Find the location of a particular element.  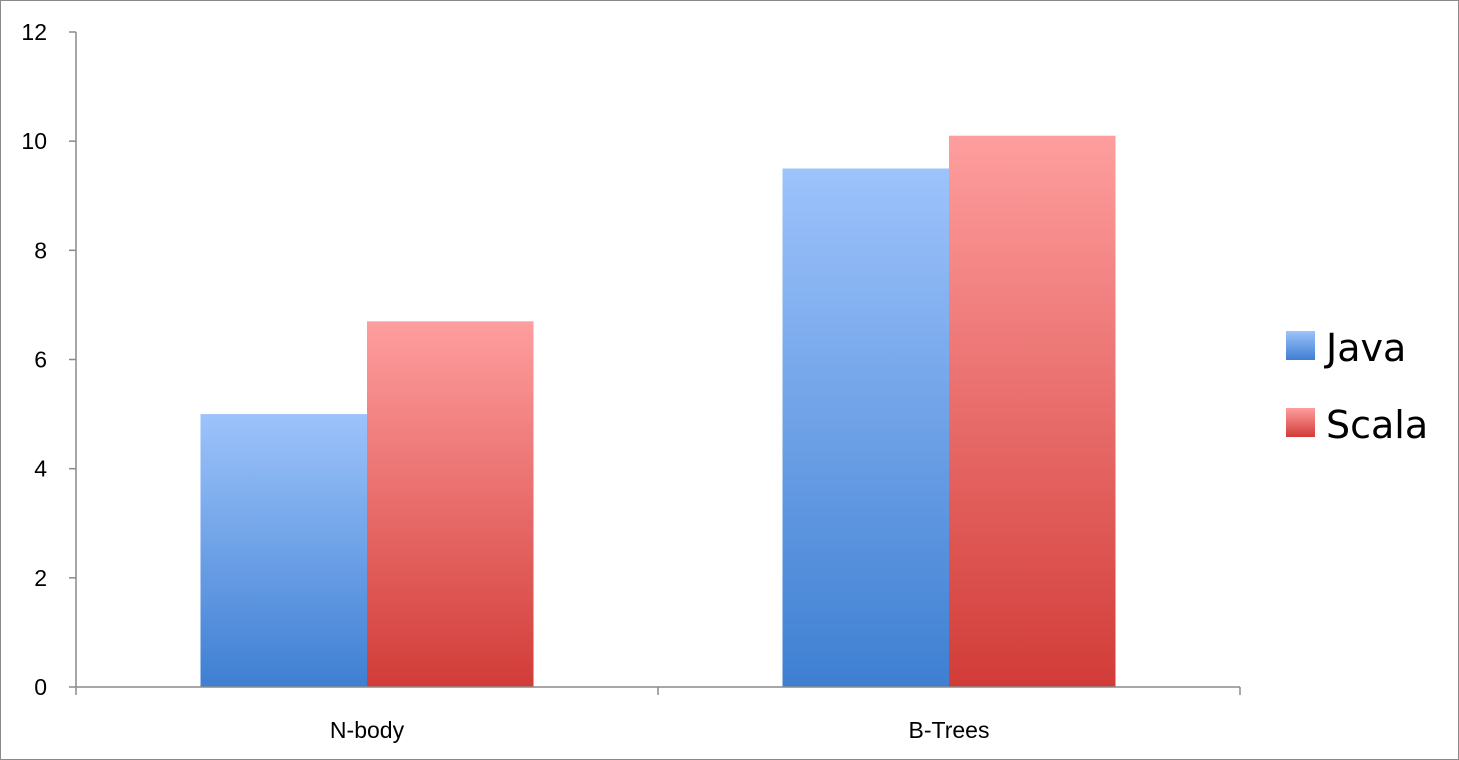

y-tick-label: 10 is located at coordinates (34, 141).